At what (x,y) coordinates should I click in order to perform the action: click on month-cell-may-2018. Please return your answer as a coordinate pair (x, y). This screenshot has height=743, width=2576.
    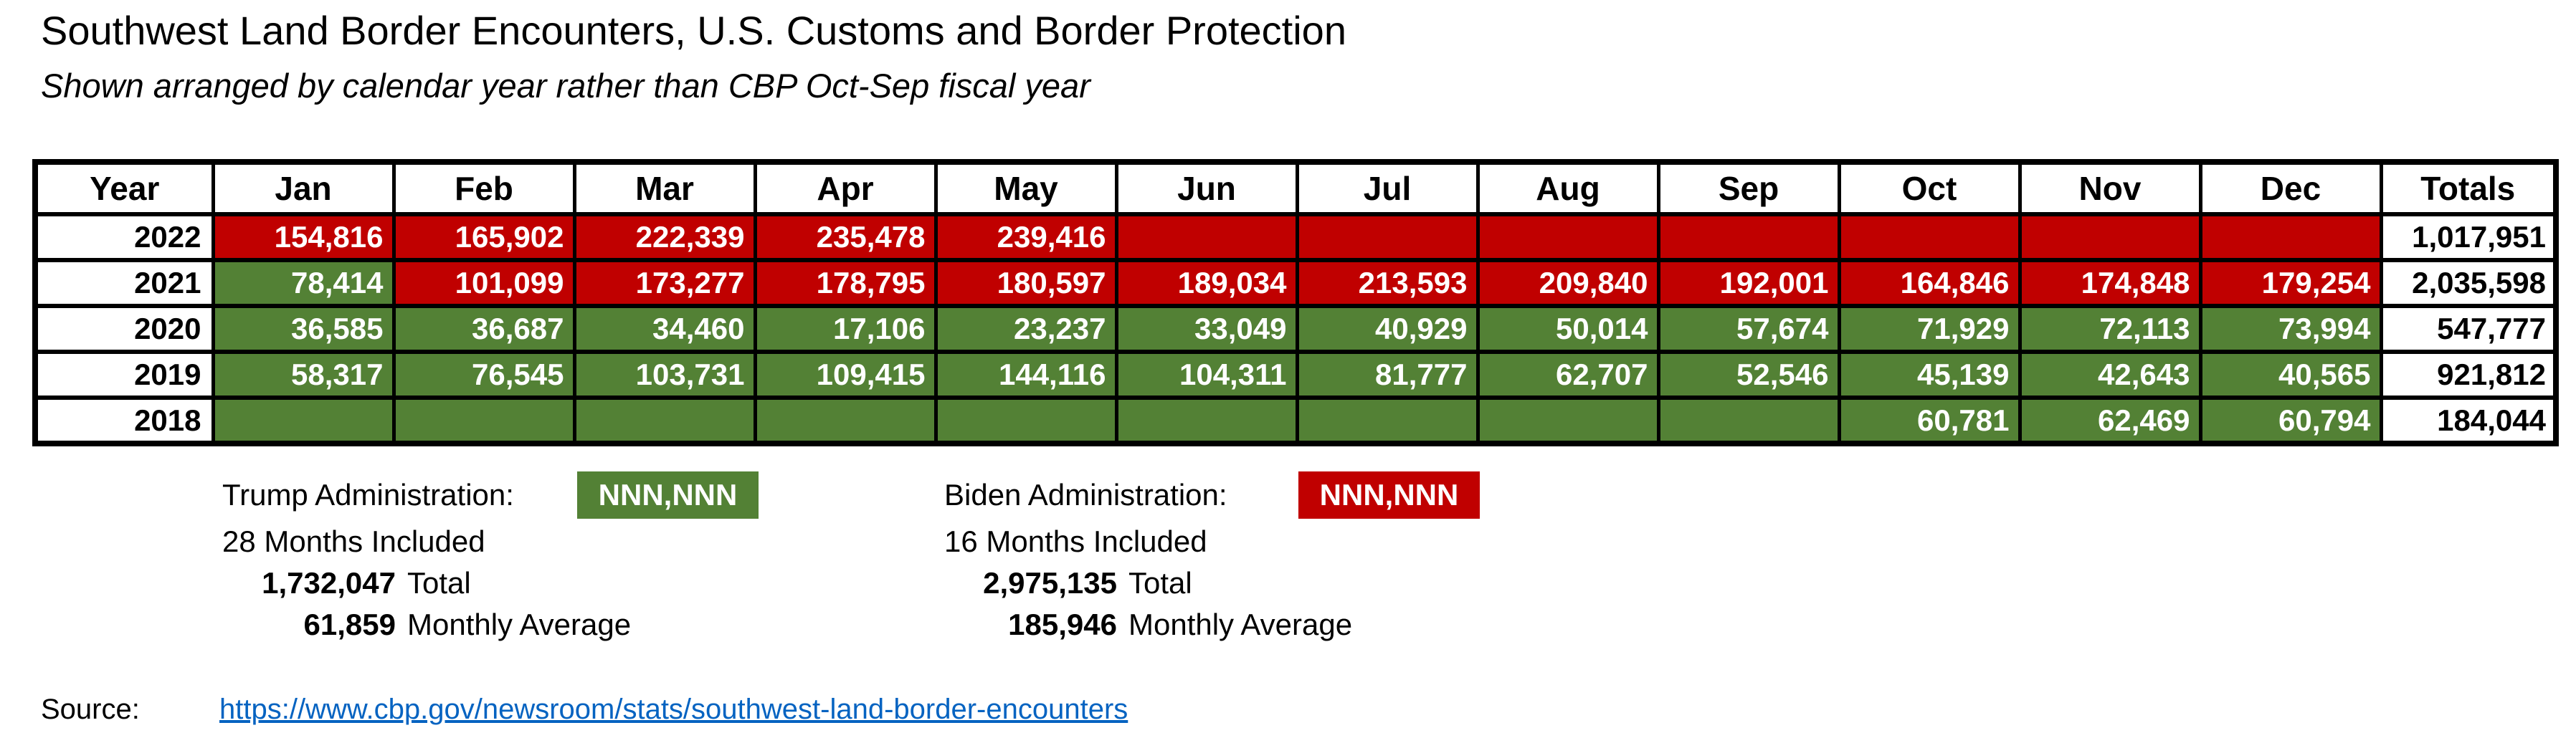
    Looking at the image, I should click on (1025, 421).